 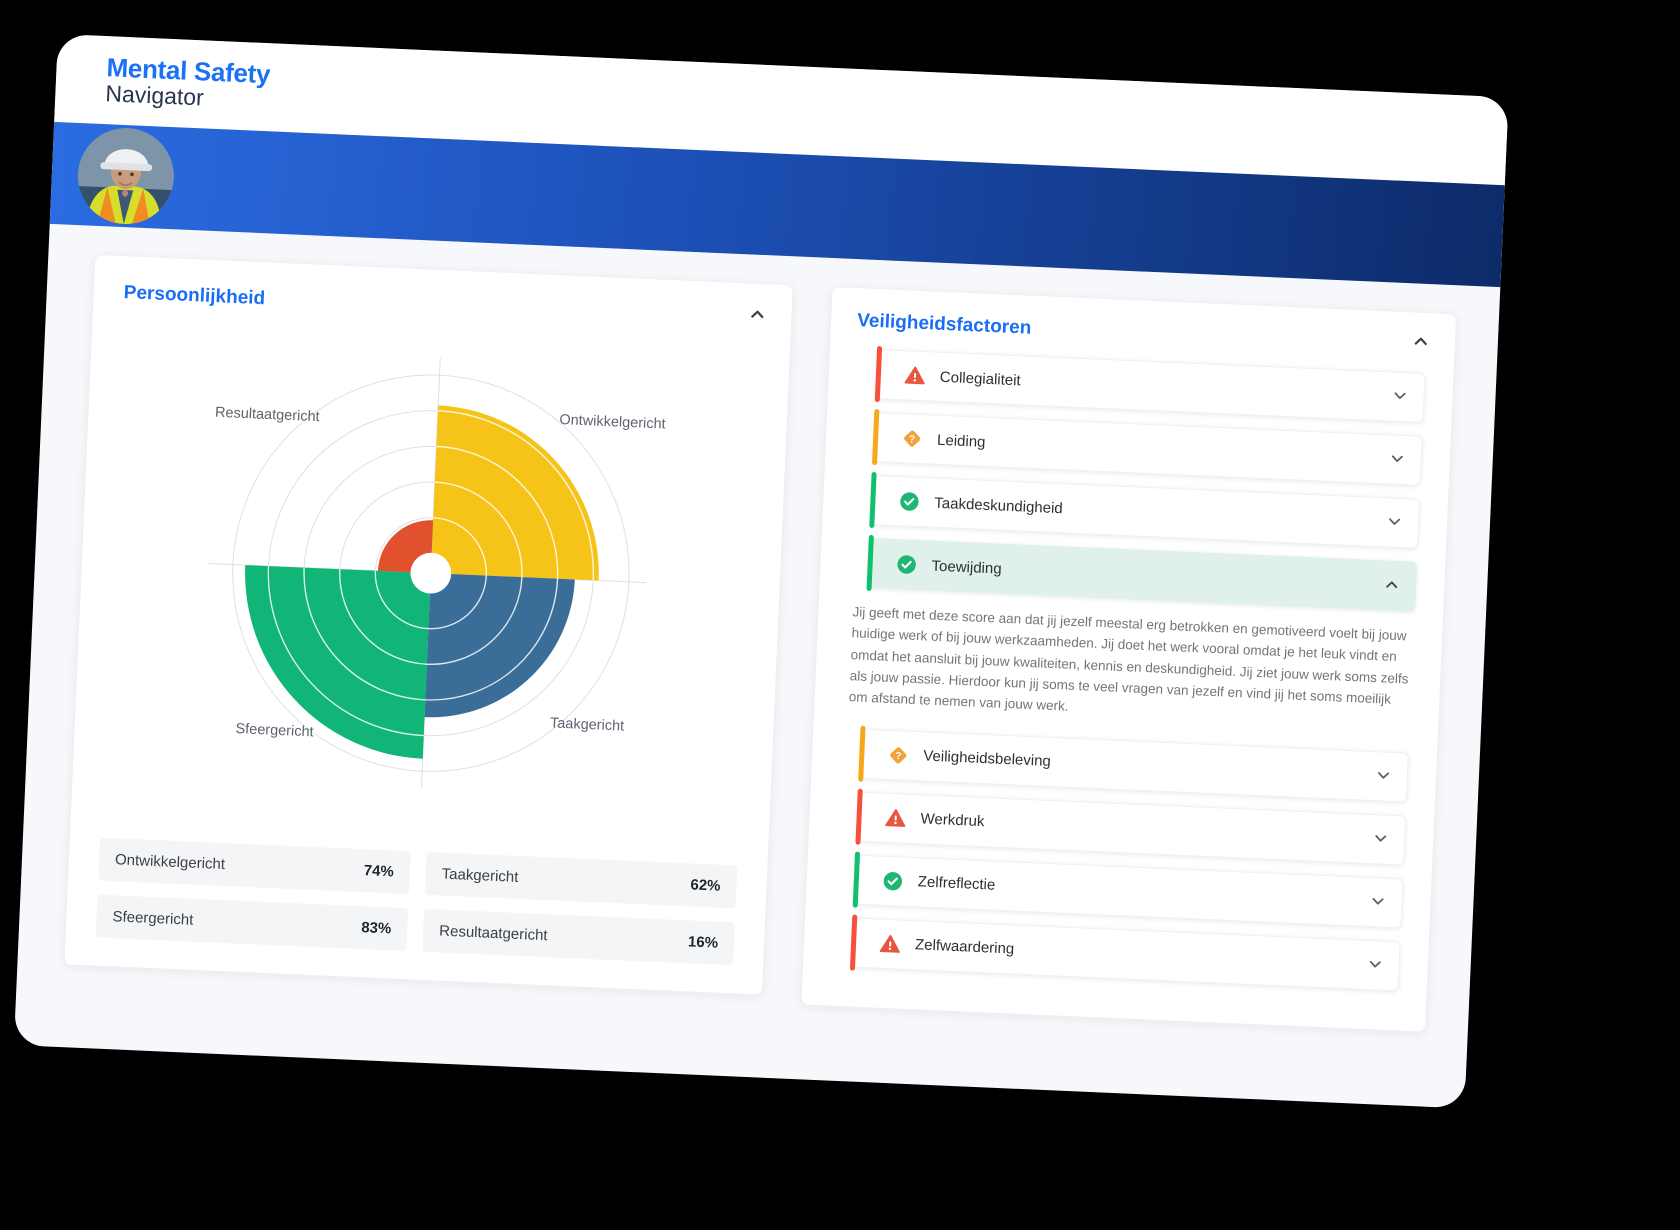 I want to click on score-value: 74%, so click(x=379, y=871).